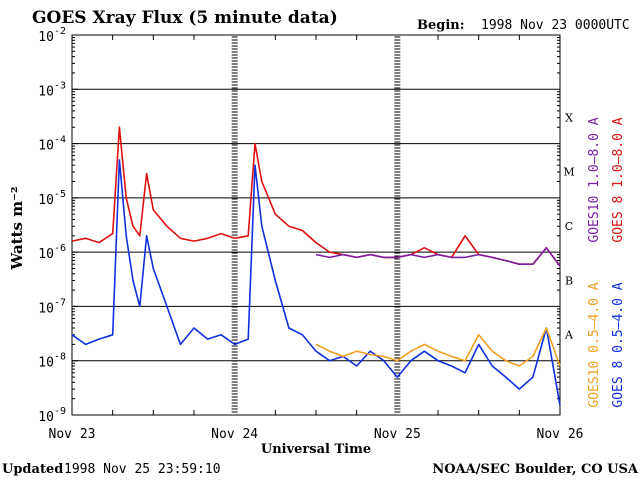 The width and height of the screenshot is (640, 485). I want to click on flare-class-labels: A B C M X, so click(568, 226).